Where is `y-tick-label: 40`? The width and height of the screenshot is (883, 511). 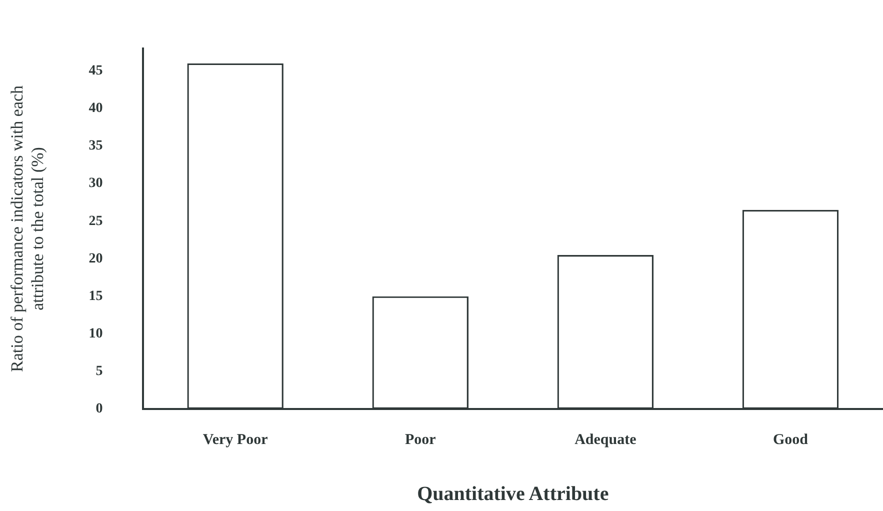
y-tick-label: 40 is located at coordinates (95, 108).